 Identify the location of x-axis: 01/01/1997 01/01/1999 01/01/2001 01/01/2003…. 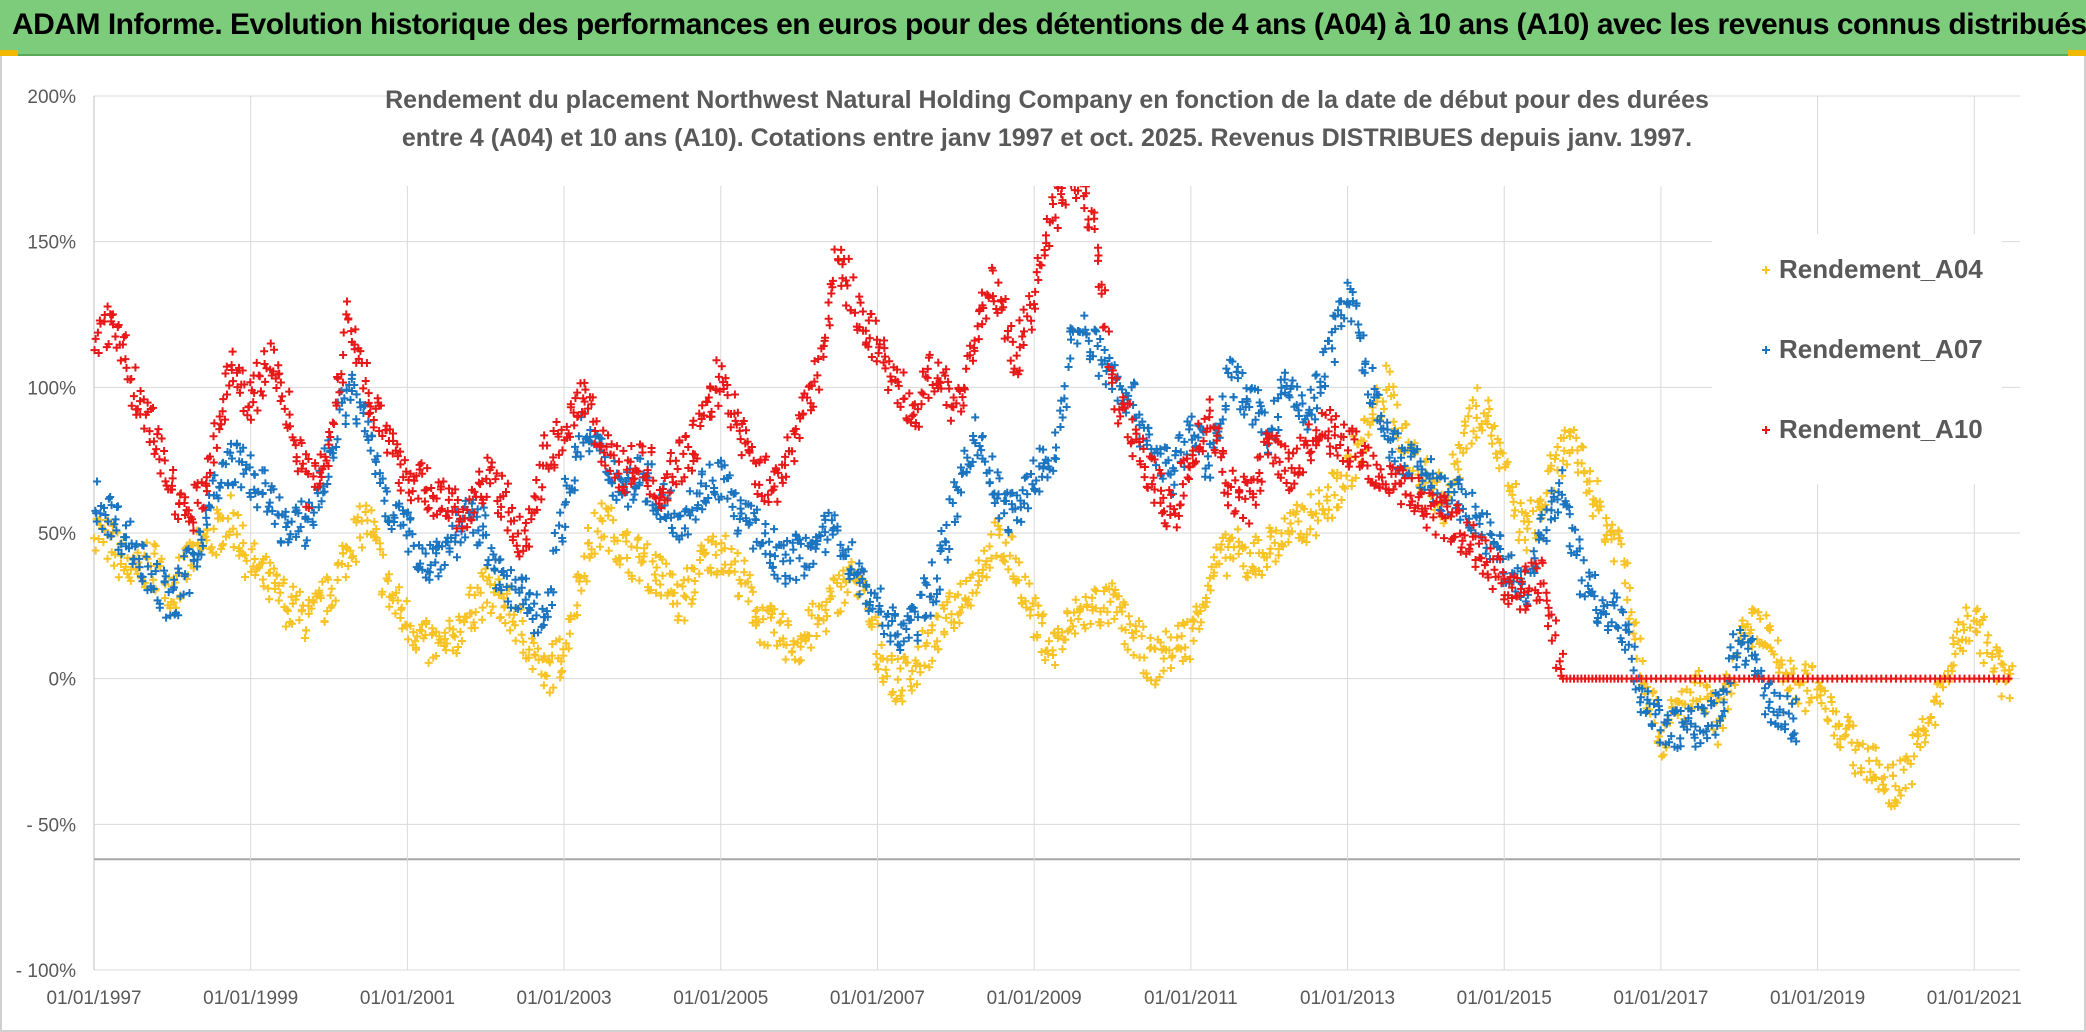
(1033, 998).